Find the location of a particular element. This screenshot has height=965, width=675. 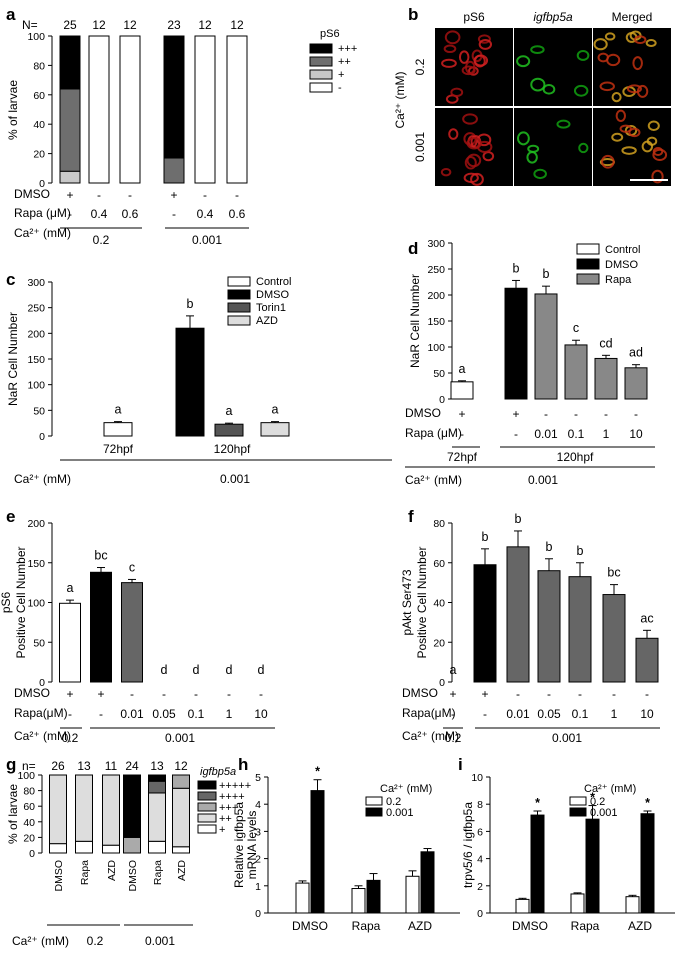

rapa-dose: - is located at coordinates (462, 434).